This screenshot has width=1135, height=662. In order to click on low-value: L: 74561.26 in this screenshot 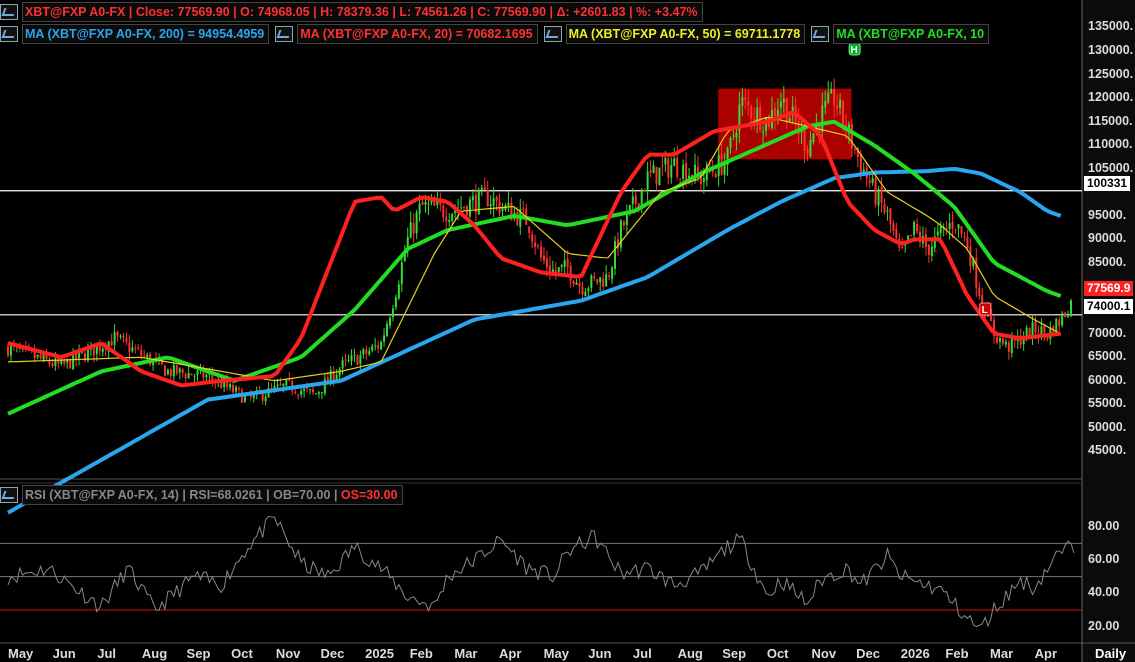, I will do `click(433, 12)`.